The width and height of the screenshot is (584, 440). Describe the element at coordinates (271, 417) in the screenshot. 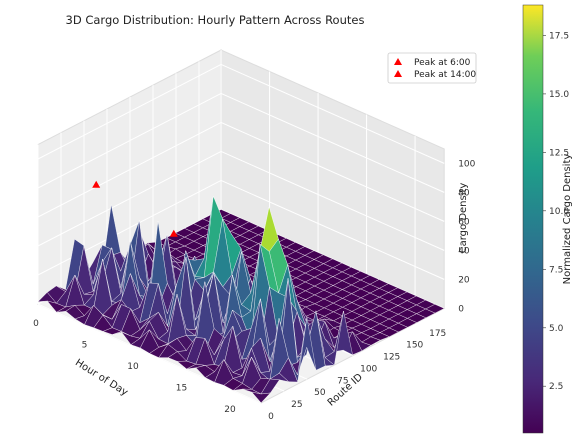

I see `y-tick-label: 0` at that location.